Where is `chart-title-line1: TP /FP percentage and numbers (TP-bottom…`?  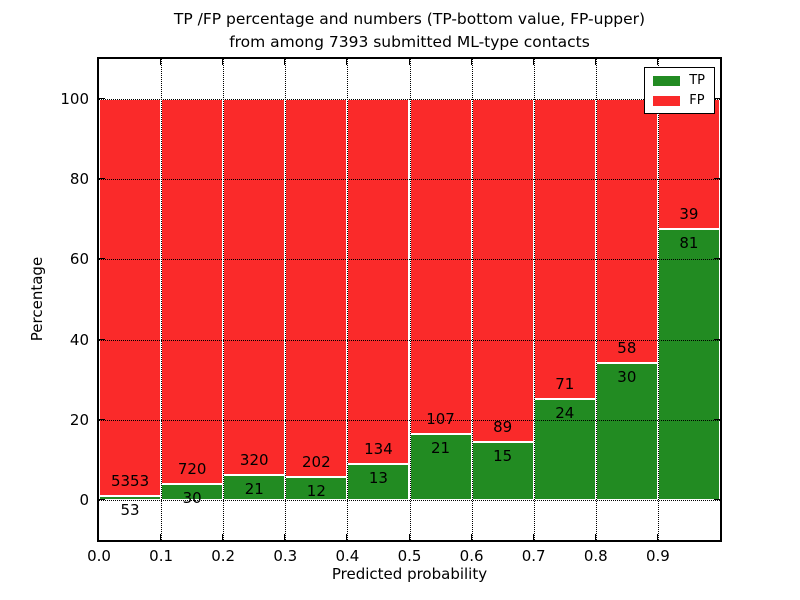
chart-title-line1: TP /FP percentage and numbers (TP-bottom… is located at coordinates (409, 19).